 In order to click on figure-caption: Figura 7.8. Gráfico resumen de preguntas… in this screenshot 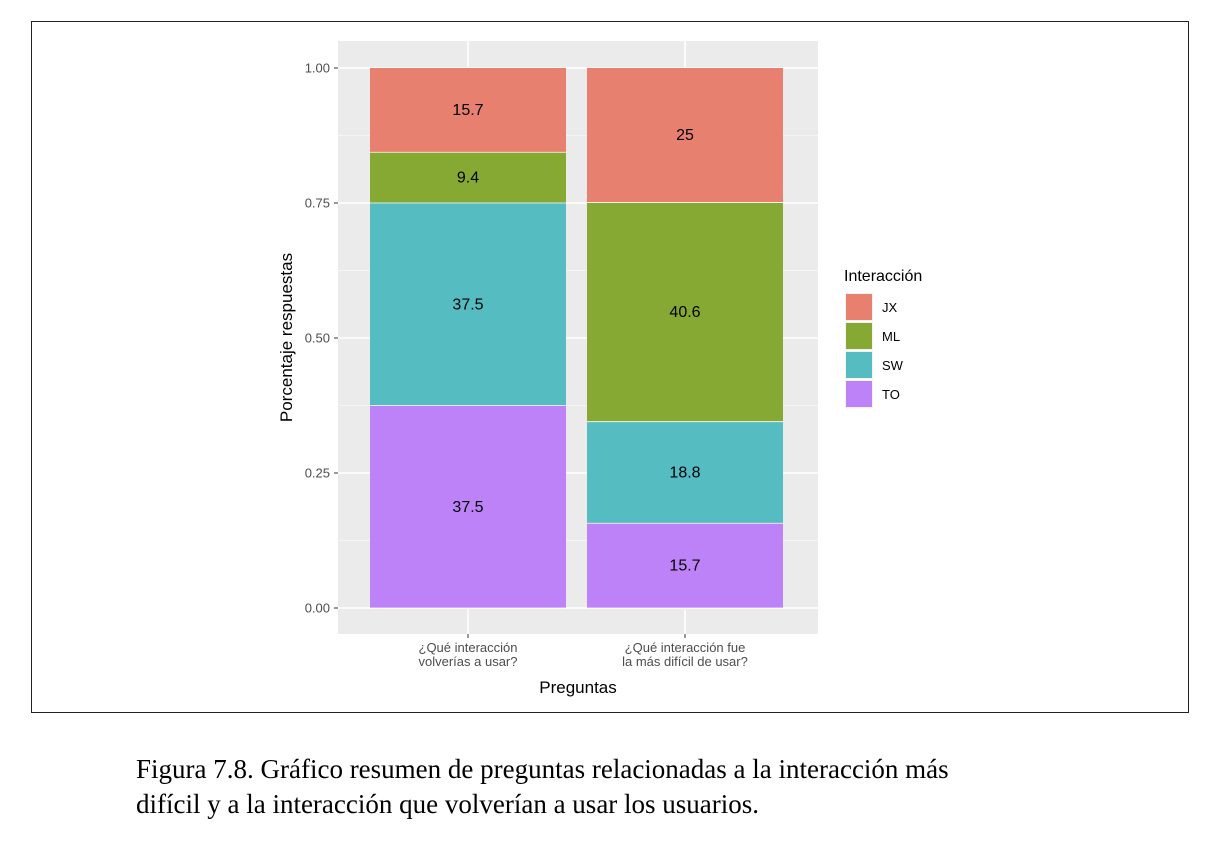, I will do `click(636, 787)`.